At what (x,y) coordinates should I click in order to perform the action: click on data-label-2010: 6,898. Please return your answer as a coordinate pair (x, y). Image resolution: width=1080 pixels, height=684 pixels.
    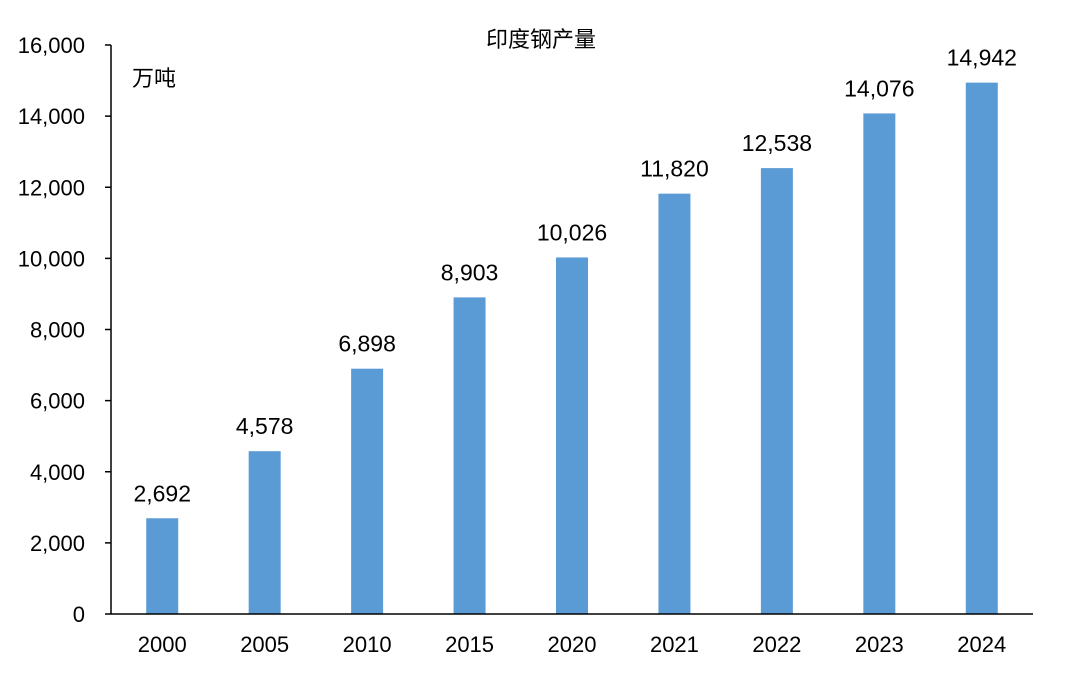
    Looking at the image, I should click on (367, 344).